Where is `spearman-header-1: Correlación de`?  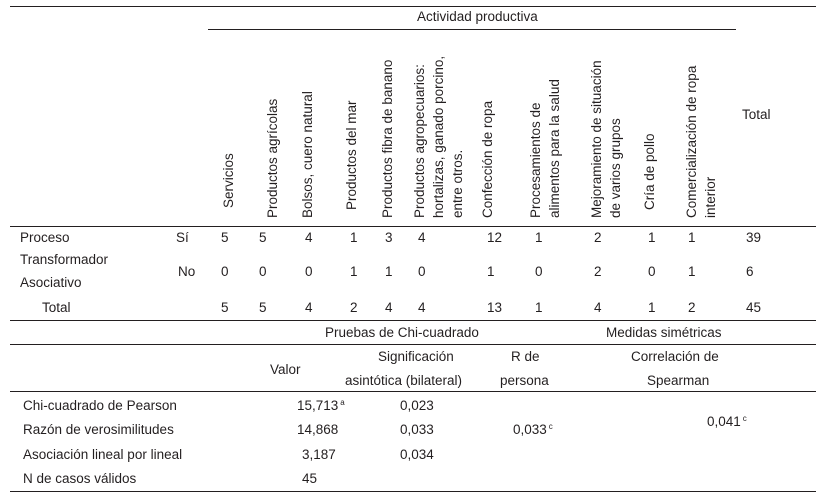
spearman-header-1: Correlación de is located at coordinates (675, 356).